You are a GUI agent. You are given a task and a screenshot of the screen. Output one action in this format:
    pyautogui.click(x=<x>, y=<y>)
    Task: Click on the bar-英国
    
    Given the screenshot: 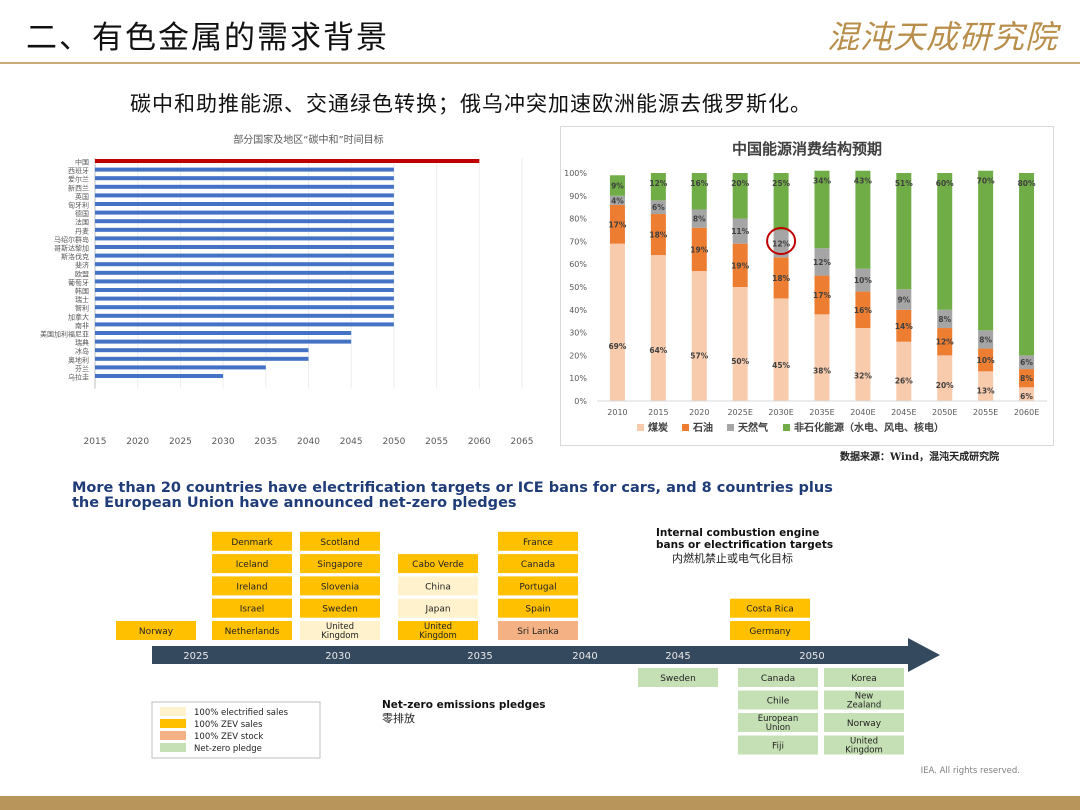 What is the action you would take?
    pyautogui.click(x=244, y=195)
    